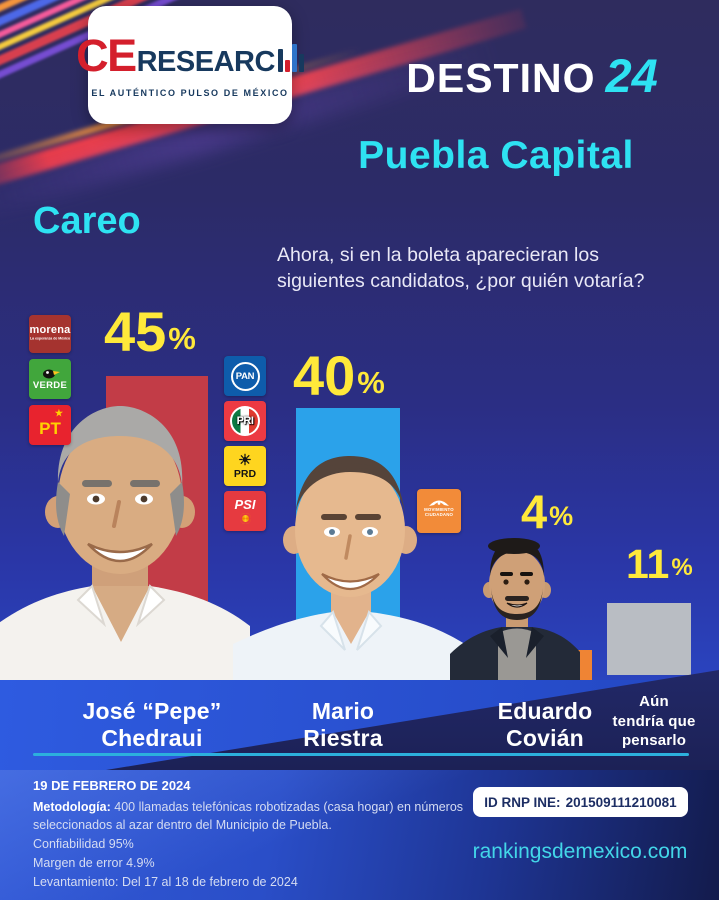 This screenshot has height=900, width=719. Describe the element at coordinates (439, 511) in the screenshot. I see `party-logo-movimiento-ciudadano: MOVIMIENTO CIUDADANO` at that location.